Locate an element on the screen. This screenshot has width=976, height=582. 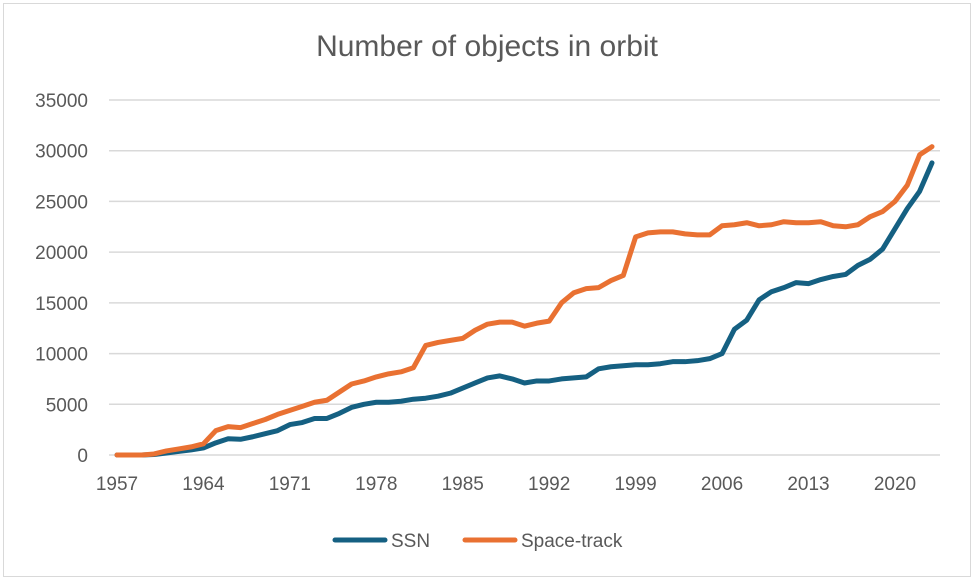
y-tick-label: 10000 is located at coordinates (61, 355).